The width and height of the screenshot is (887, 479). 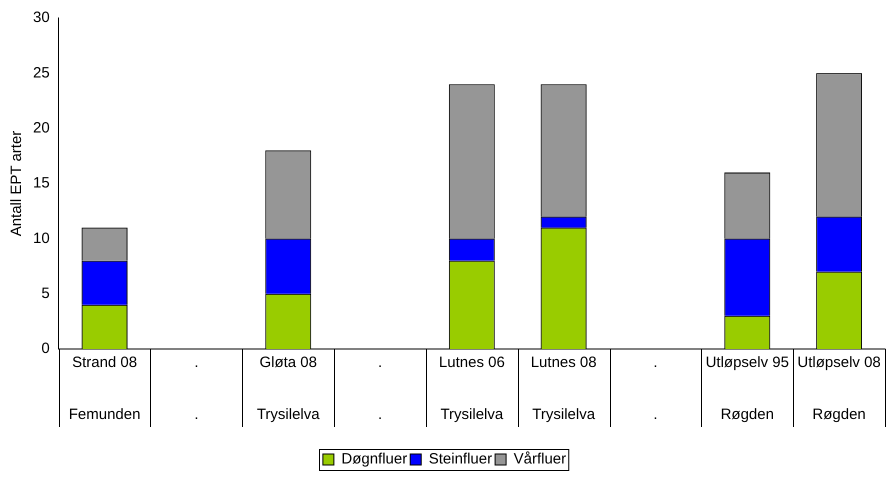 I want to click on category-label: Utløpselv 95 Røgden, so click(x=747, y=389).